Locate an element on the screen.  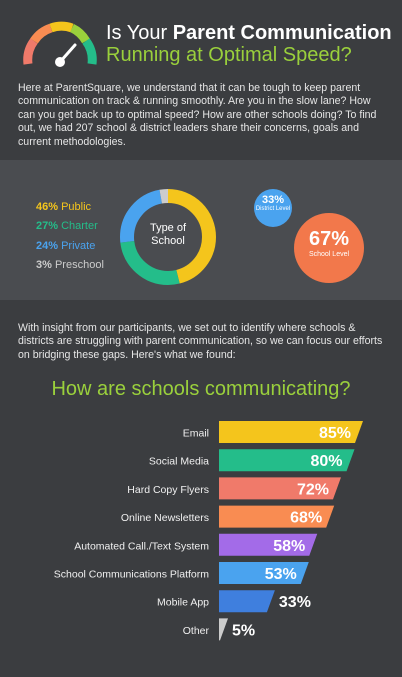
donut-slice-private is located at coordinates (168, 237).